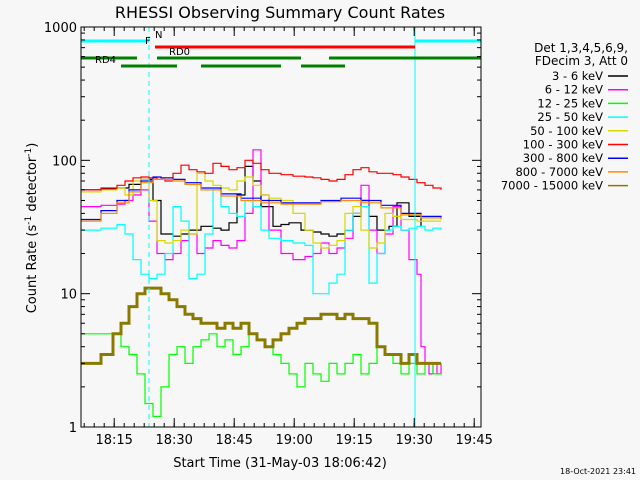  Describe the element at coordinates (559, 172) in the screenshot. I see `legend-entry-label: 800 - 7000 keV` at that location.